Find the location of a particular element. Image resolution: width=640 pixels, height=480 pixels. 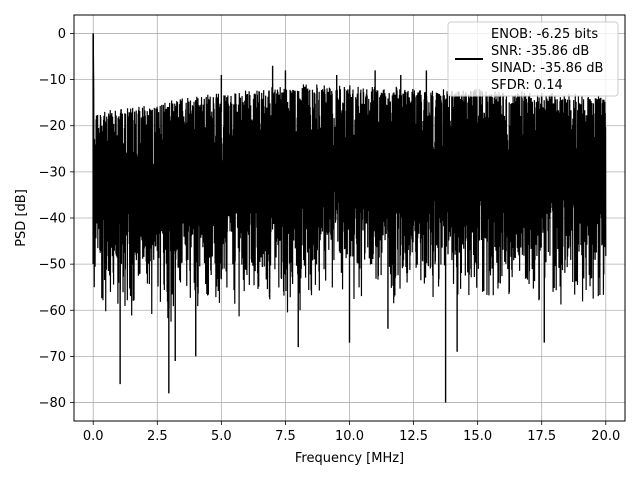

x-tick-label: 12.5 is located at coordinates (413, 436).